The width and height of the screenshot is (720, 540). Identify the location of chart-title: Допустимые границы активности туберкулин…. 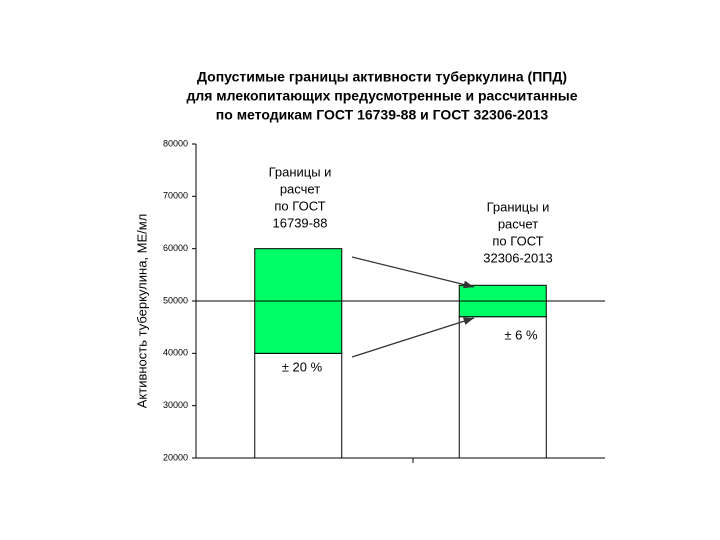
(382, 77).